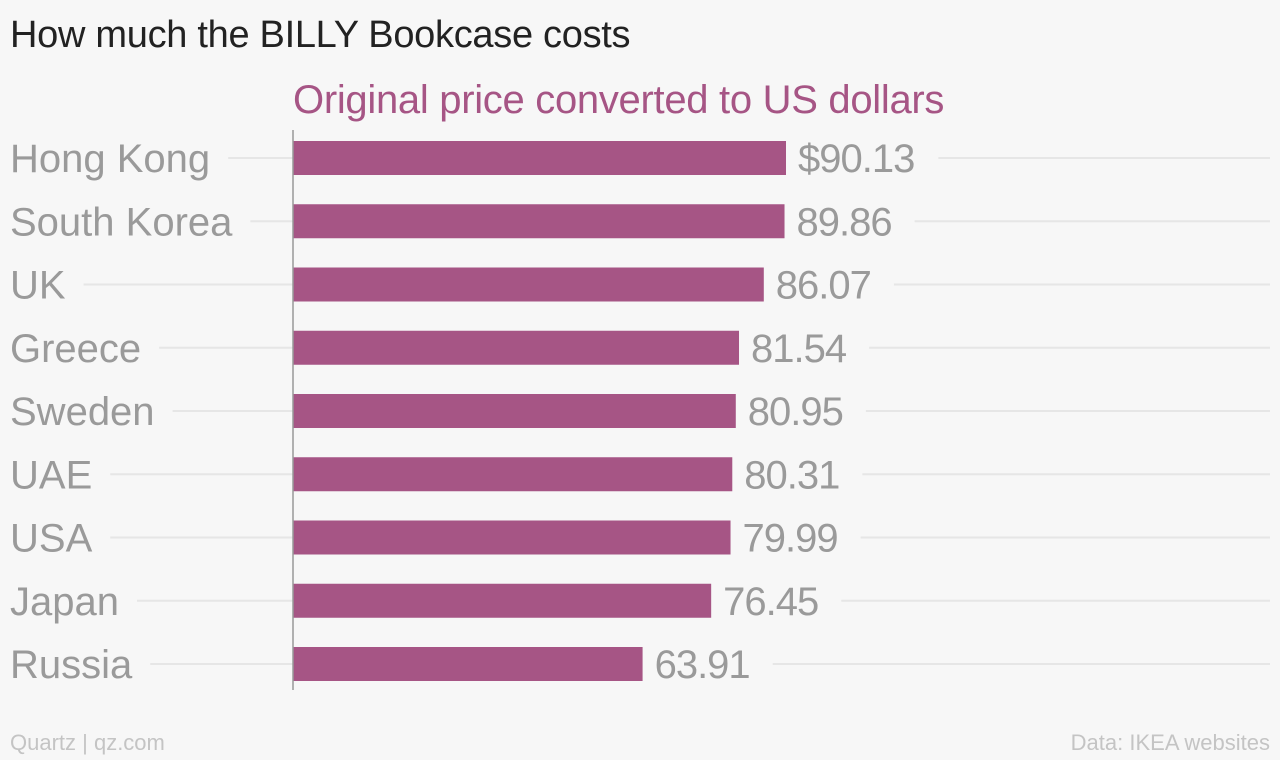 Image resolution: width=1280 pixels, height=760 pixels. I want to click on footer-credit: Quartz | qz.com, so click(87, 742).